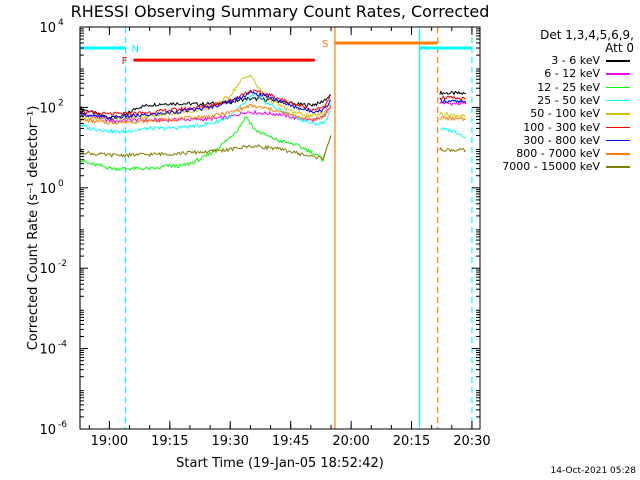 The image size is (640, 480). Describe the element at coordinates (280, 463) in the screenshot. I see `x-axis-label: Start Time (19-Jan-05 18:52:42)` at that location.